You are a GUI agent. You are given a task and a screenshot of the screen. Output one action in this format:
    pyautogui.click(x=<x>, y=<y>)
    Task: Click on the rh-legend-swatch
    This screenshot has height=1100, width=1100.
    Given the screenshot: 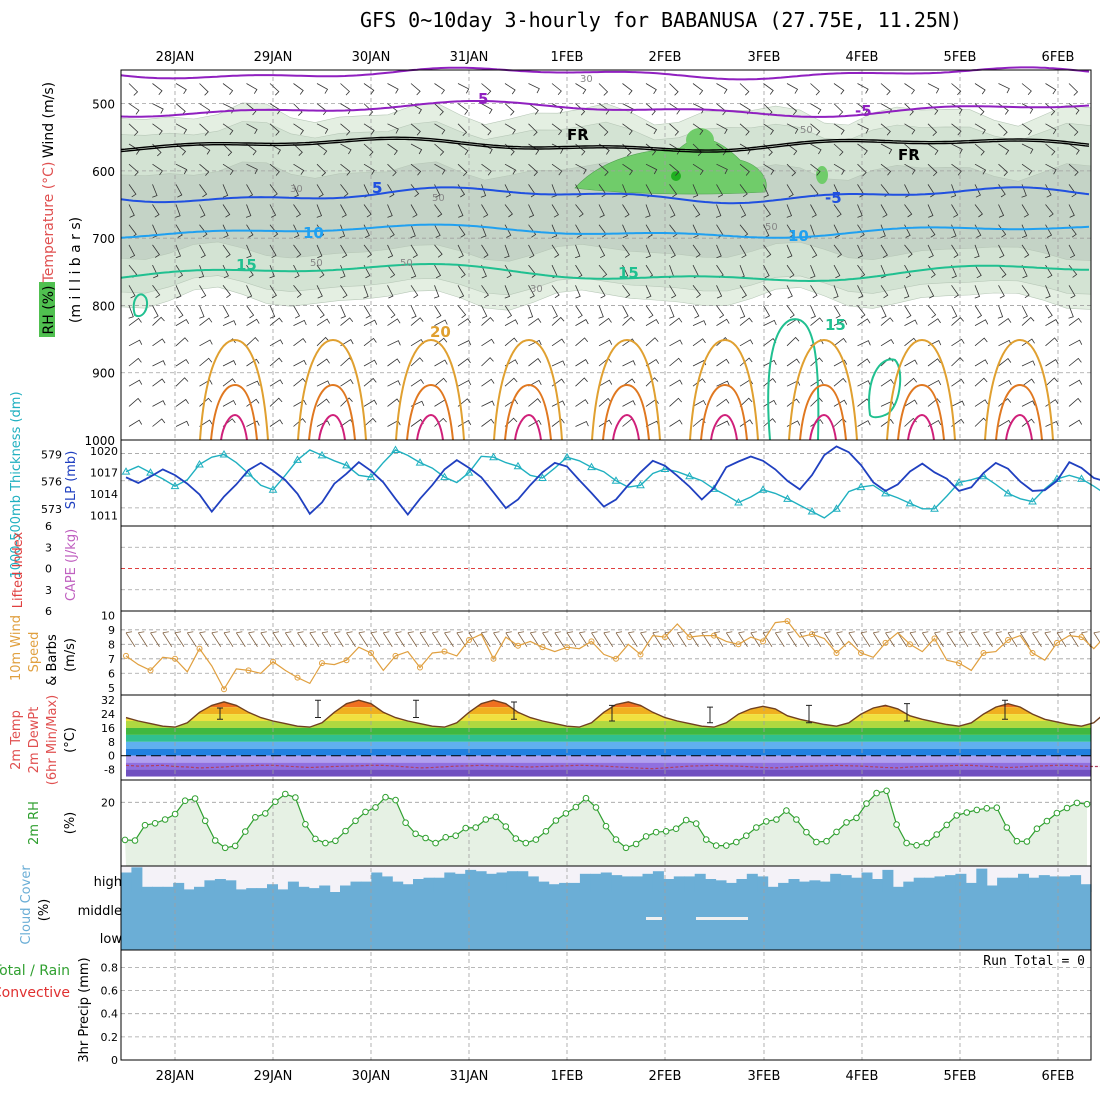 What is the action you would take?
    pyautogui.click(x=47, y=309)
    